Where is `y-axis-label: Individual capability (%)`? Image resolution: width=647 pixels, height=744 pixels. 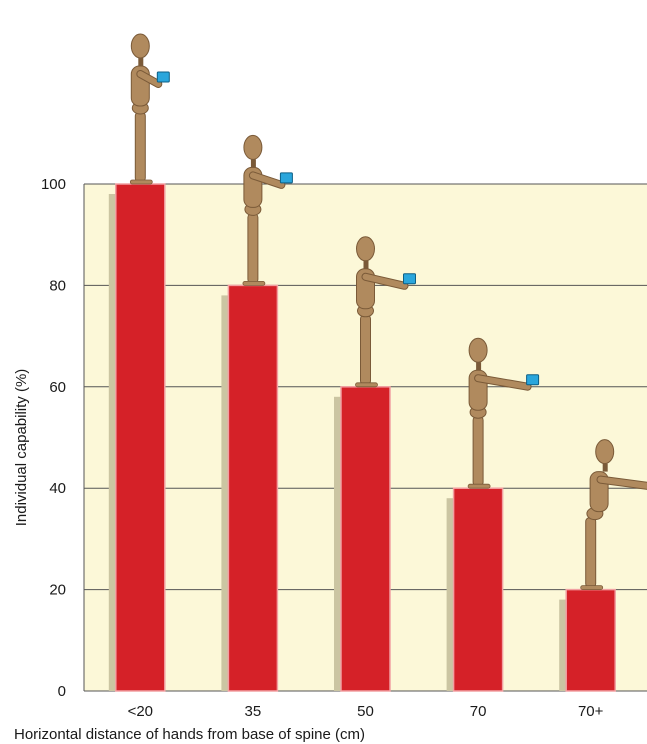
y-axis-label: Individual capability (%) is located at coordinates (21, 448).